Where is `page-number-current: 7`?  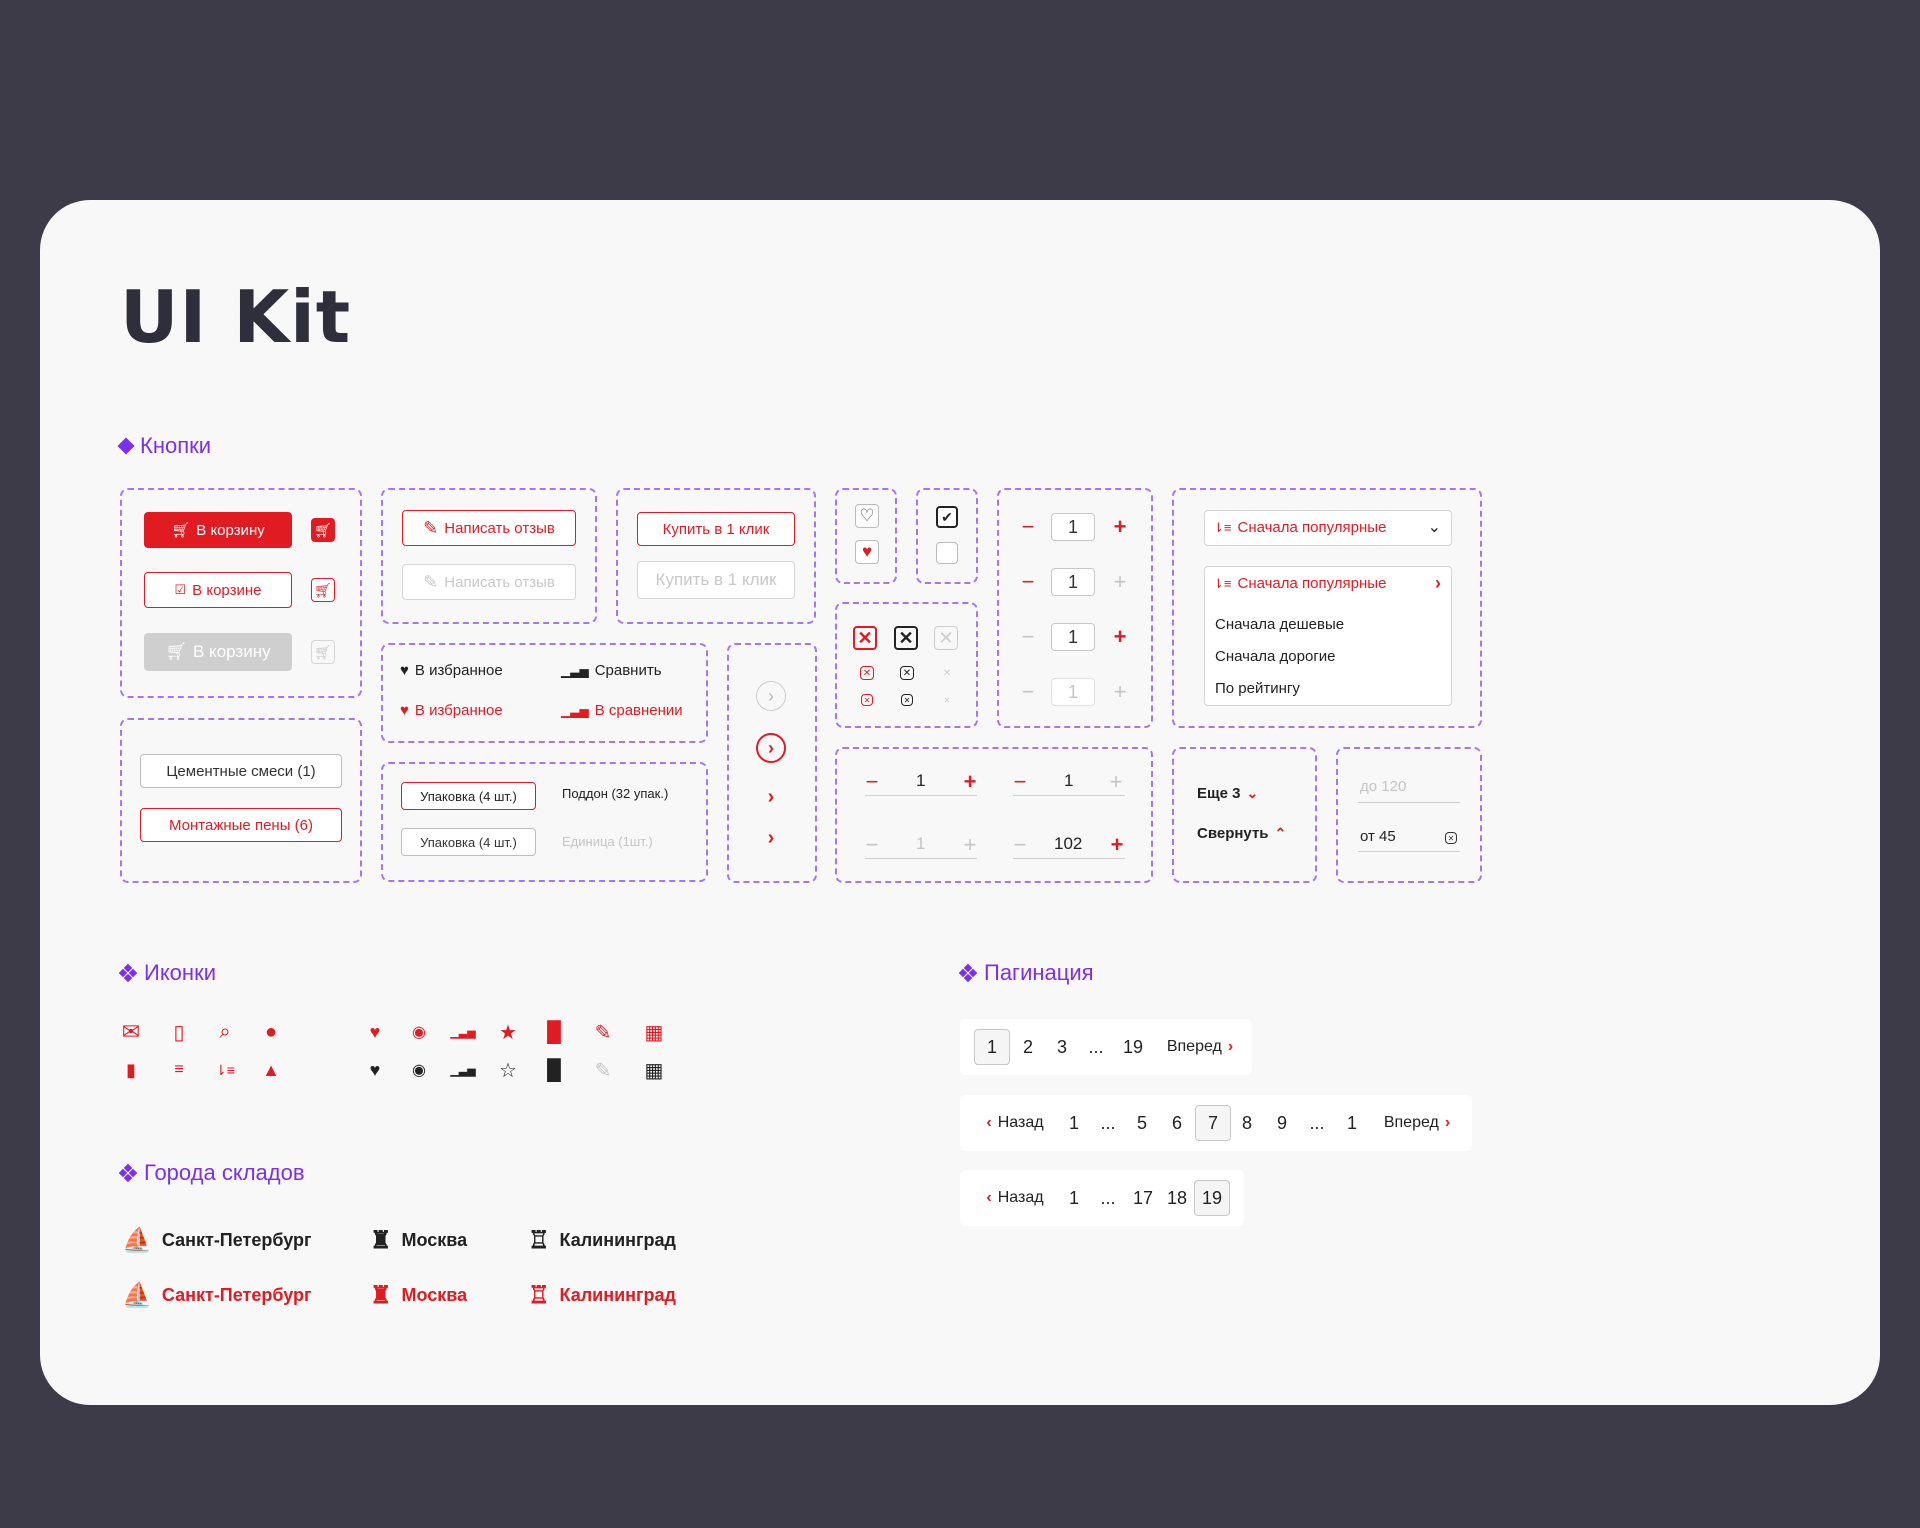 page-number-current: 7 is located at coordinates (1213, 1123).